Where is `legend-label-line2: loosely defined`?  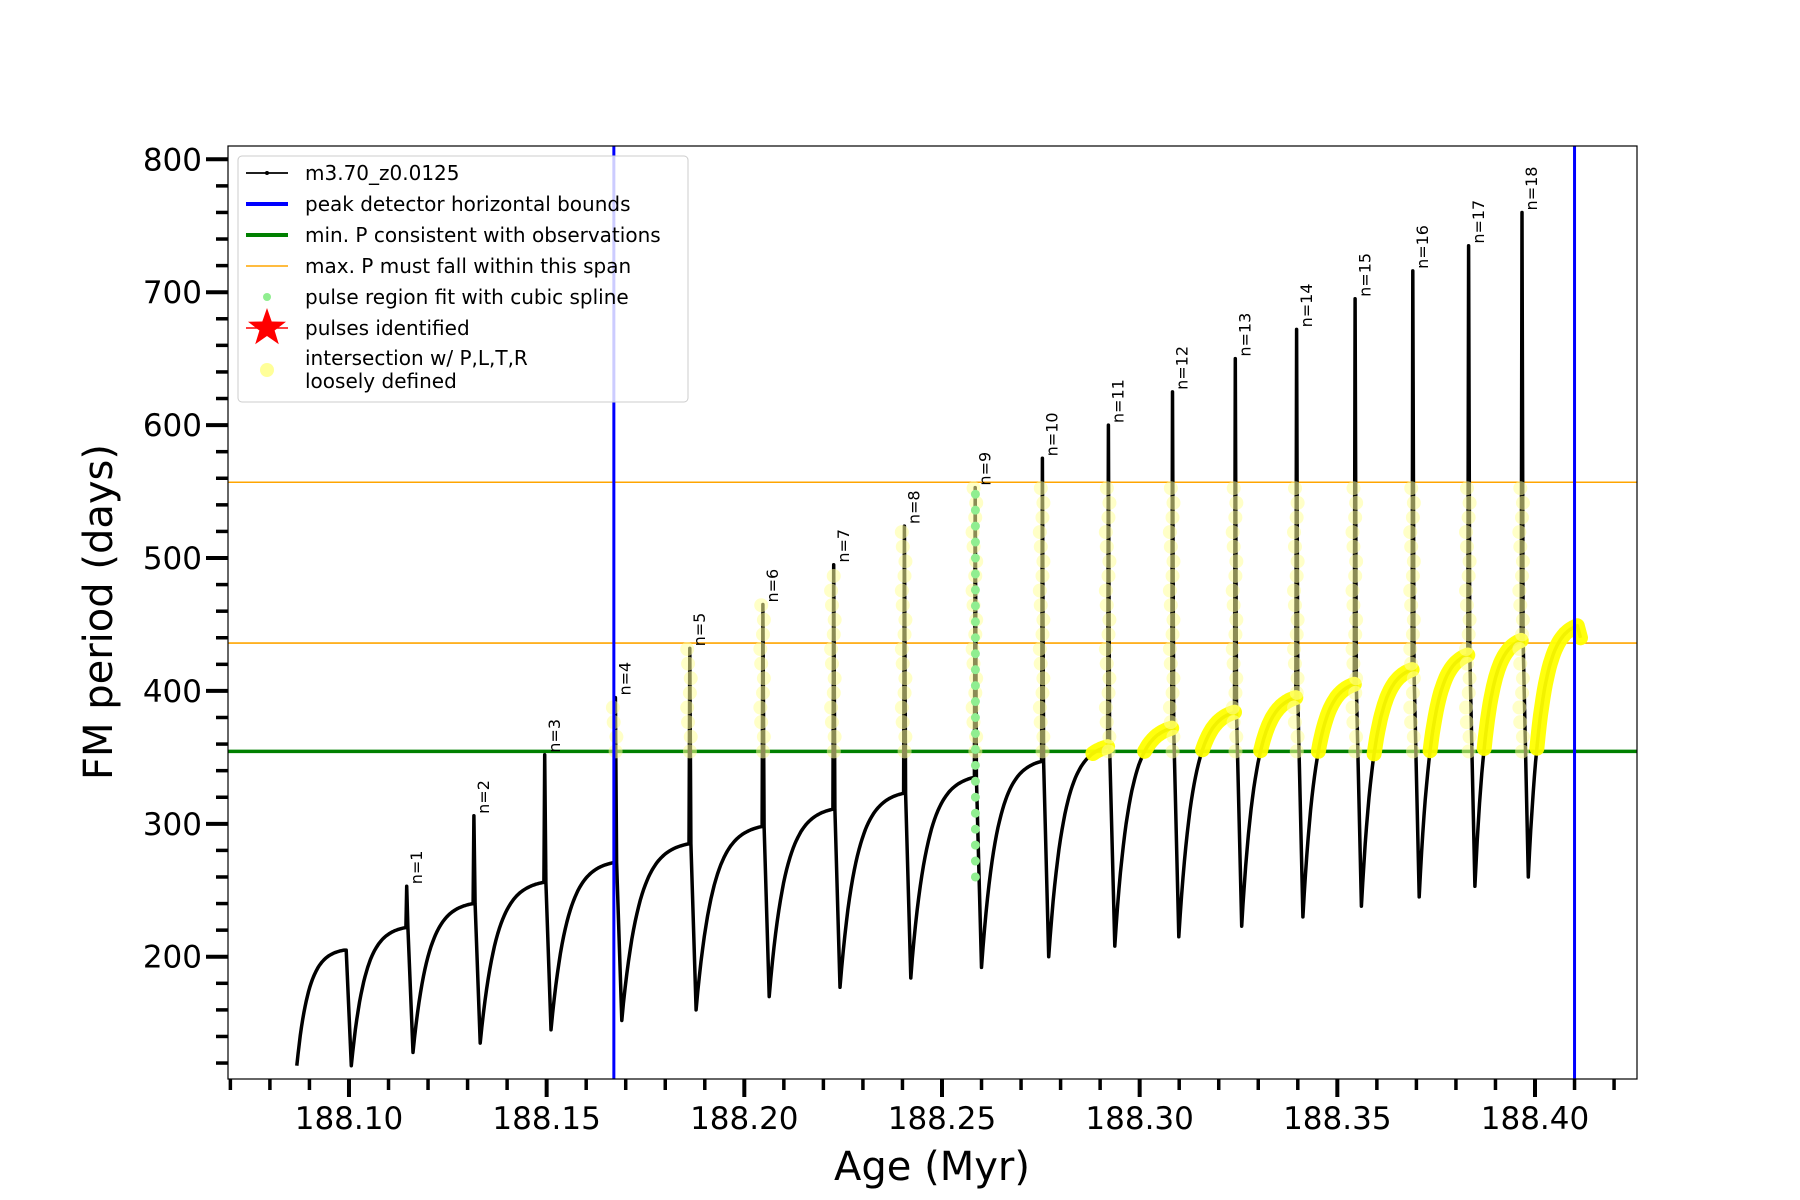
legend-label-line2: loosely defined is located at coordinates (381, 381).